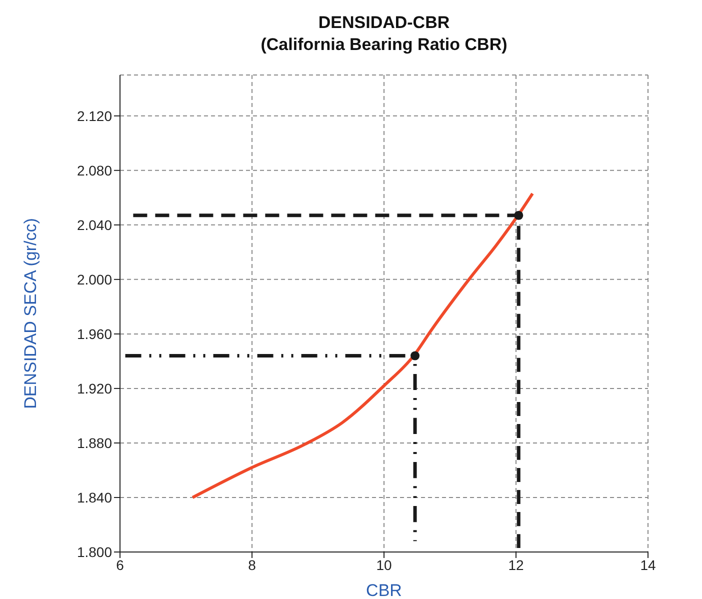 The height and width of the screenshot is (599, 702). What do you see at coordinates (252, 564) in the screenshot?
I see `x-tick-label: 8` at bounding box center [252, 564].